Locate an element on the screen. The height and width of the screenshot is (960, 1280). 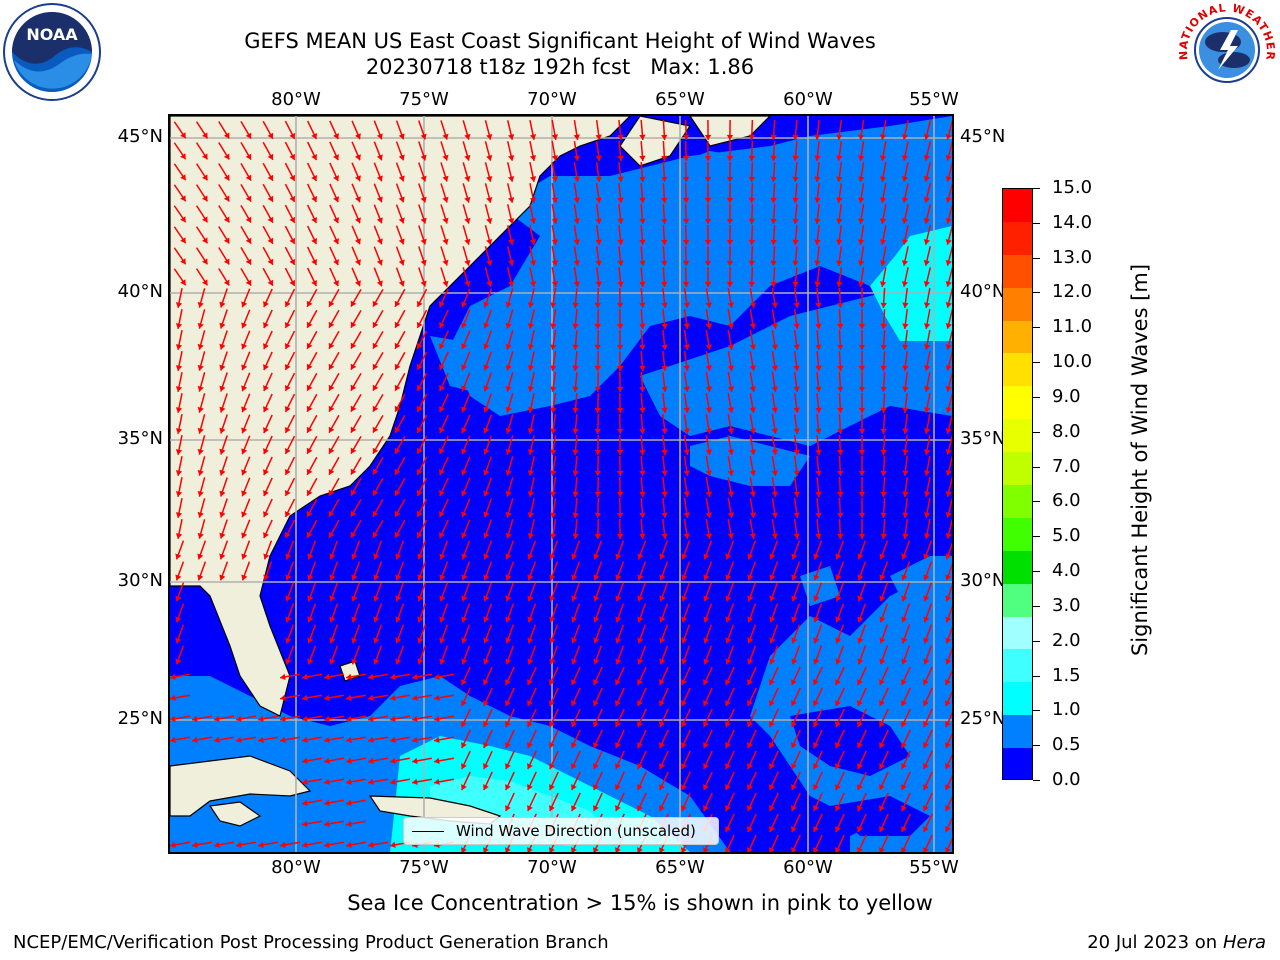
lat-label-left: 40°N is located at coordinates (140, 291).